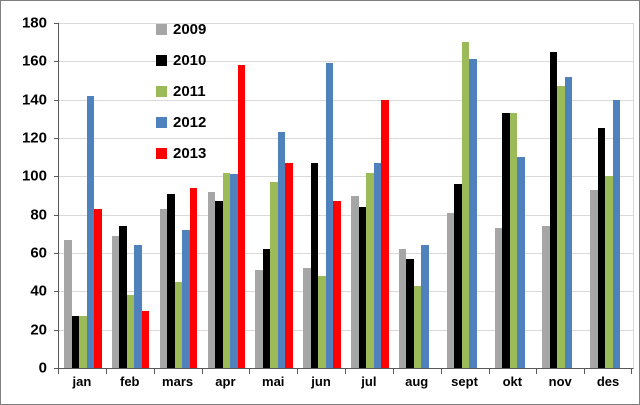 This screenshot has height=405, width=640. I want to click on x-axis-label-mars: mars, so click(178, 381).